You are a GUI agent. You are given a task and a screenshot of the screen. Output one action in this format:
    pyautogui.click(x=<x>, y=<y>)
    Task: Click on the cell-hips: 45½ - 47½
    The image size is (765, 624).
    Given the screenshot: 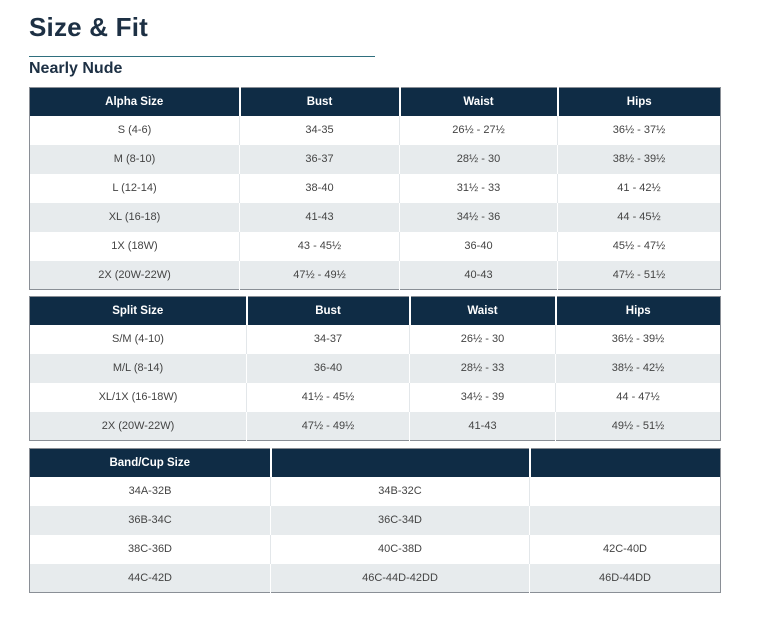 What is the action you would take?
    pyautogui.click(x=639, y=246)
    